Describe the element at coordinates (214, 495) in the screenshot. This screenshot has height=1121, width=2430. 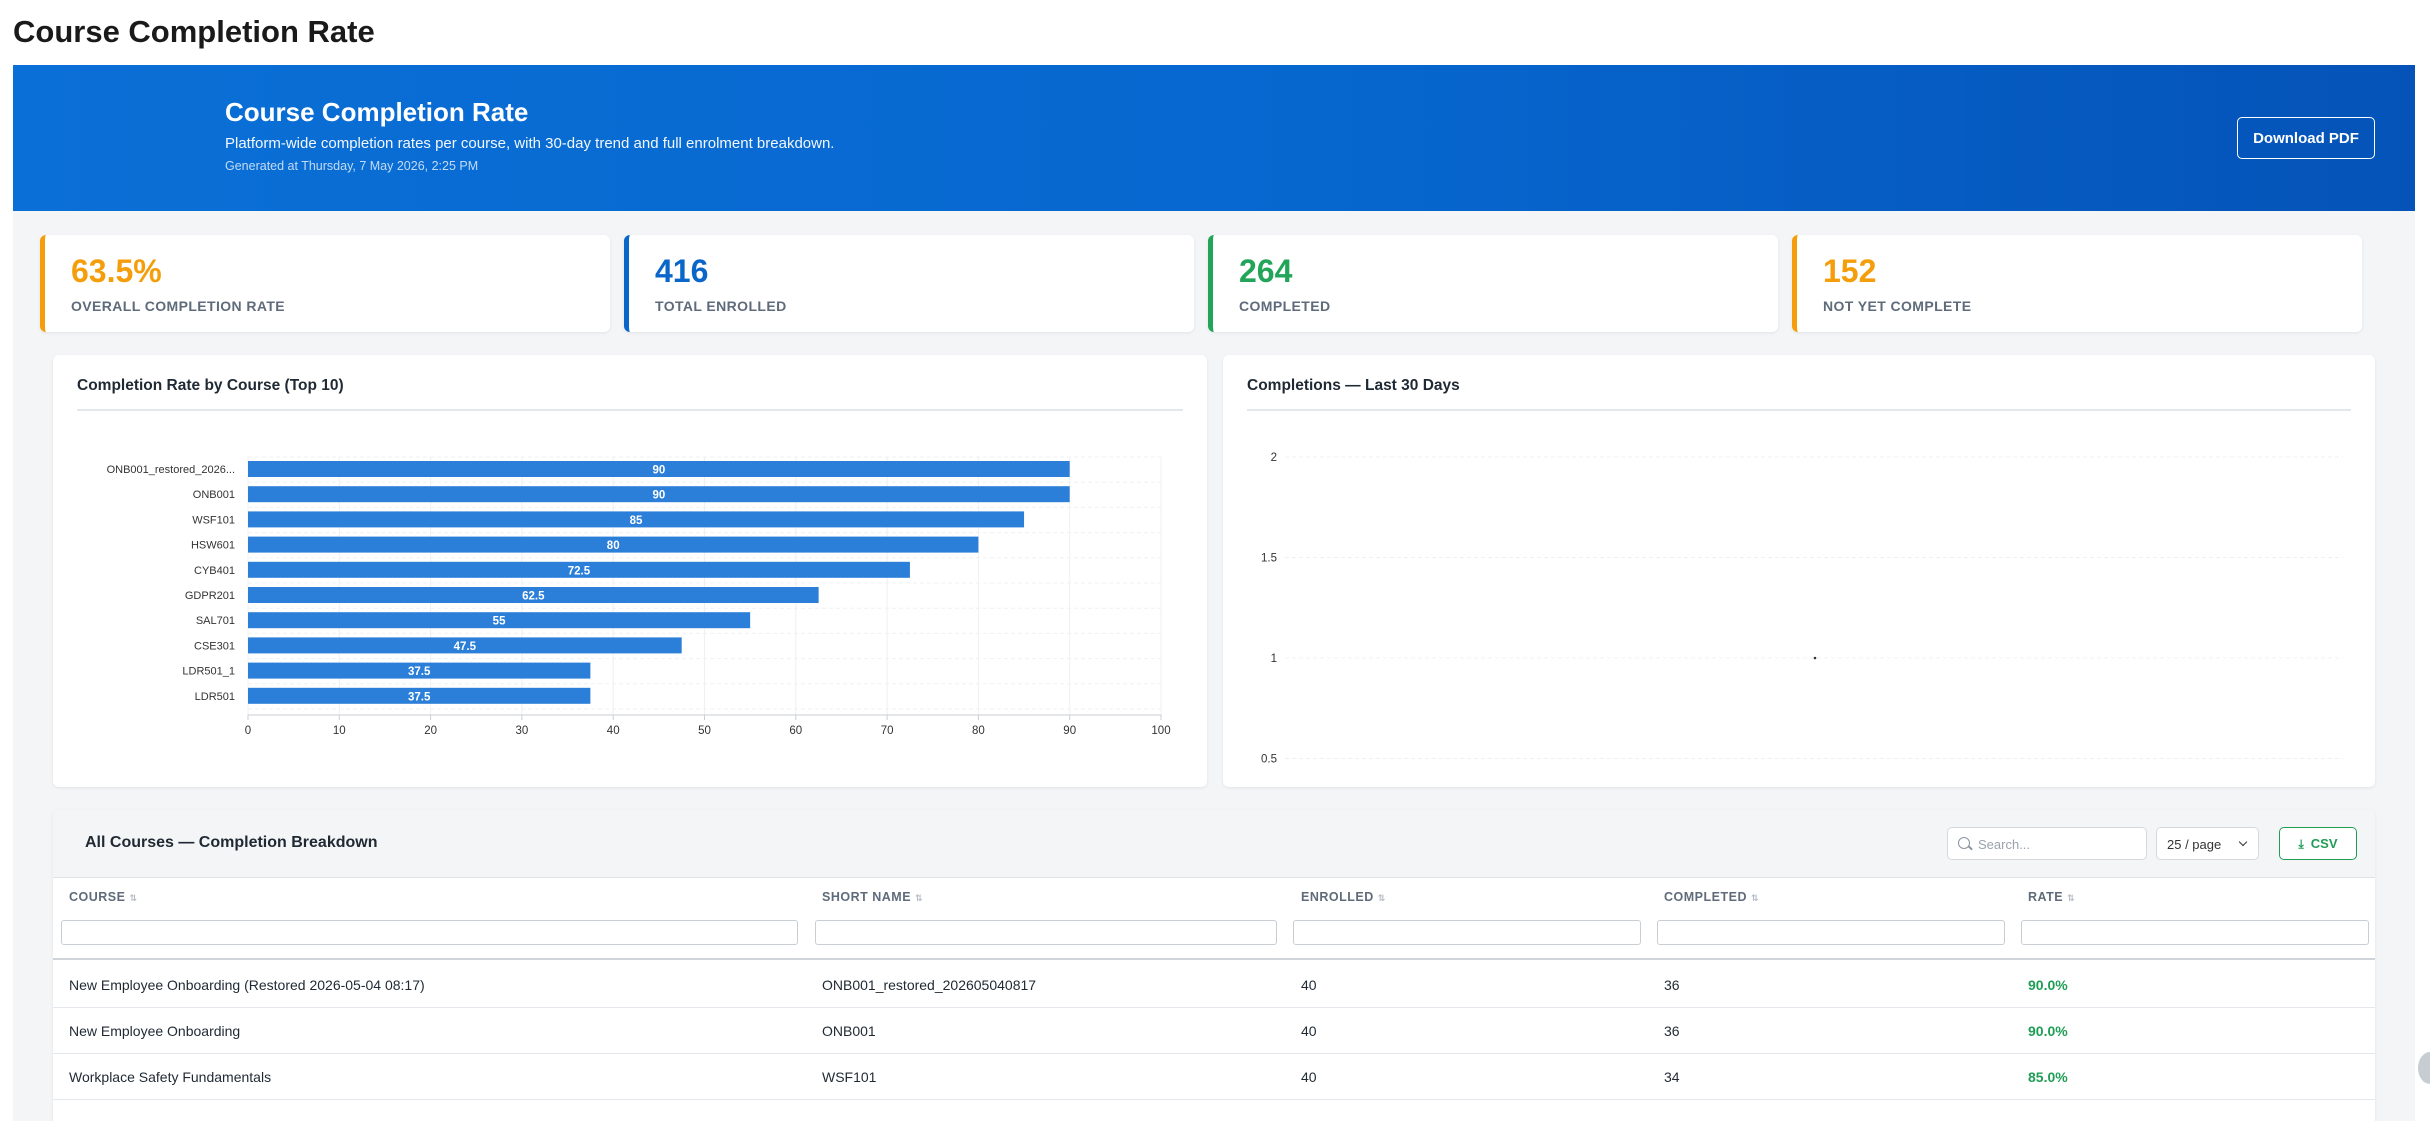
I see `category-label: ONB001` at that location.